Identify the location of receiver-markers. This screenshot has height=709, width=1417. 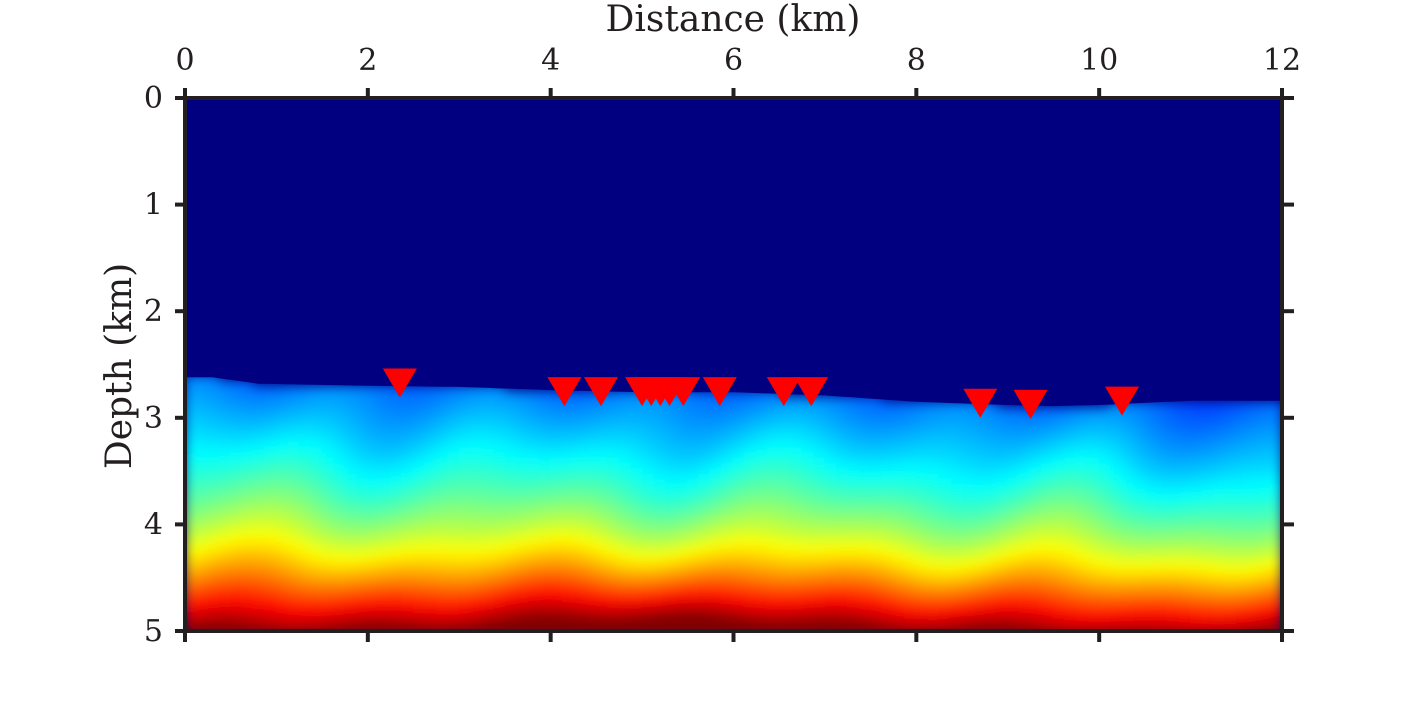
(761, 393).